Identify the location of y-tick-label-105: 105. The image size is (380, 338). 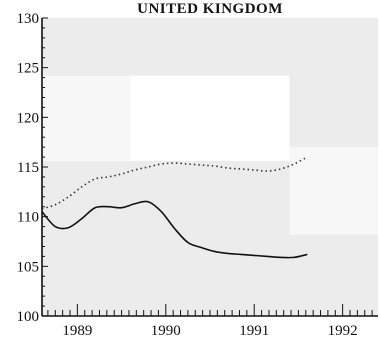
(28, 267).